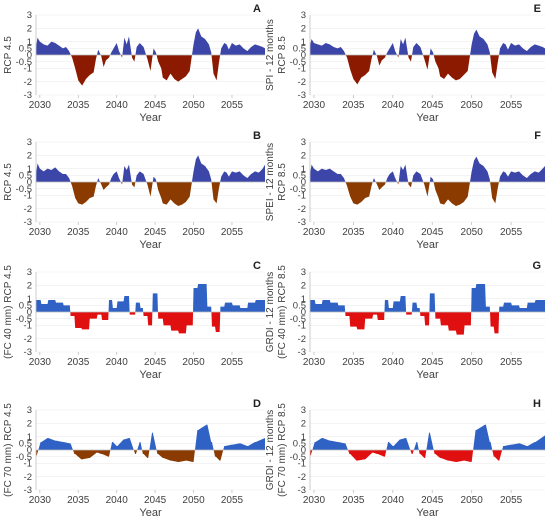 The height and width of the screenshot is (522, 550). I want to click on panel-label: B, so click(257, 136).